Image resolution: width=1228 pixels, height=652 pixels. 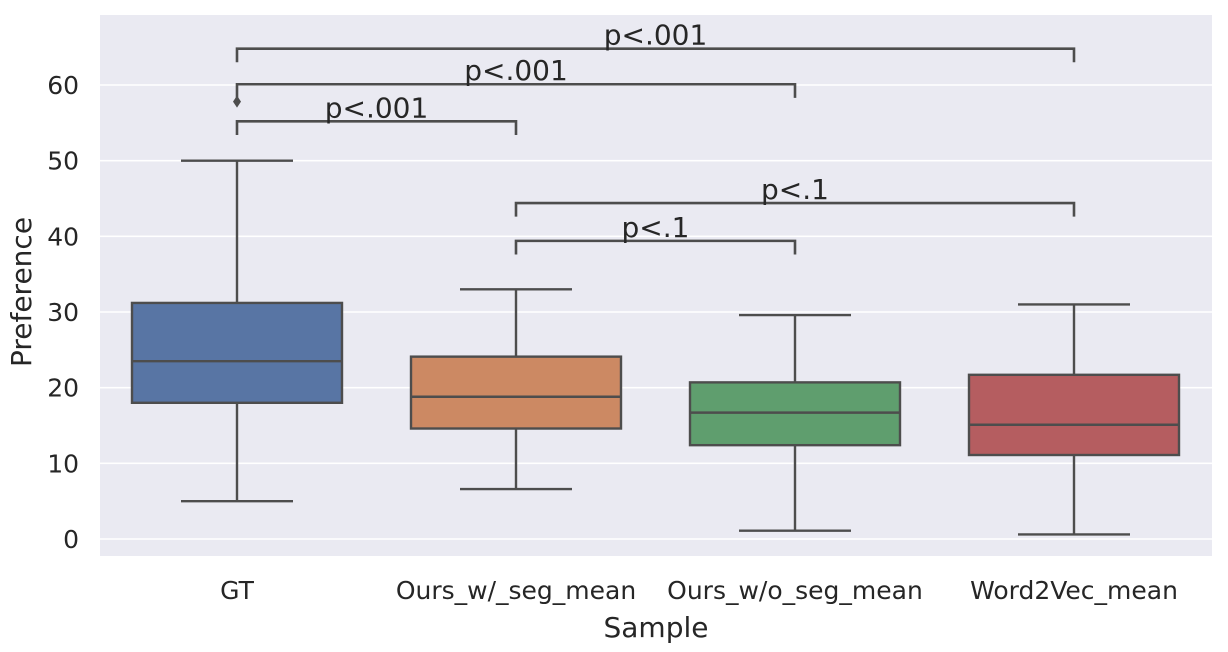 What do you see at coordinates (63, 236) in the screenshot?
I see `y-tick-label: 40` at bounding box center [63, 236].